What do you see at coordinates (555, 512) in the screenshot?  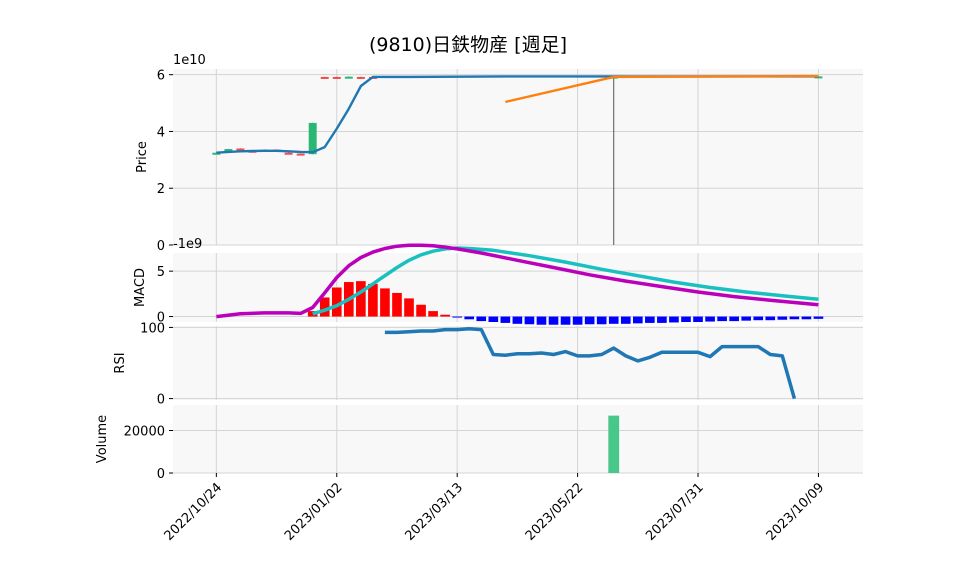 I see `x-tick-label: 2023/05/22` at bounding box center [555, 512].